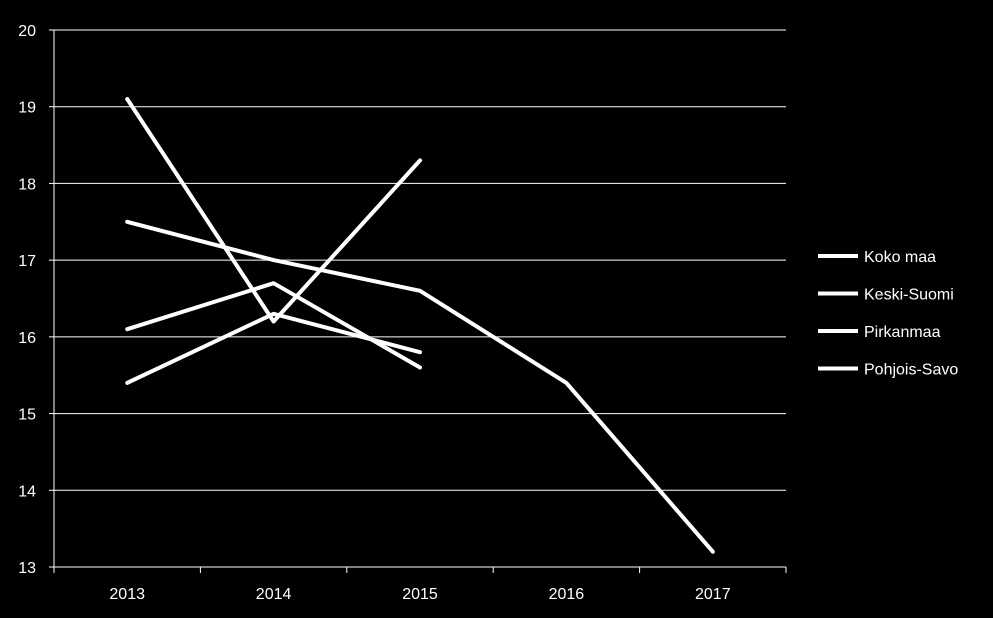 This screenshot has height=618, width=993. I want to click on legend-item: Pirkanmaa, so click(879, 332).